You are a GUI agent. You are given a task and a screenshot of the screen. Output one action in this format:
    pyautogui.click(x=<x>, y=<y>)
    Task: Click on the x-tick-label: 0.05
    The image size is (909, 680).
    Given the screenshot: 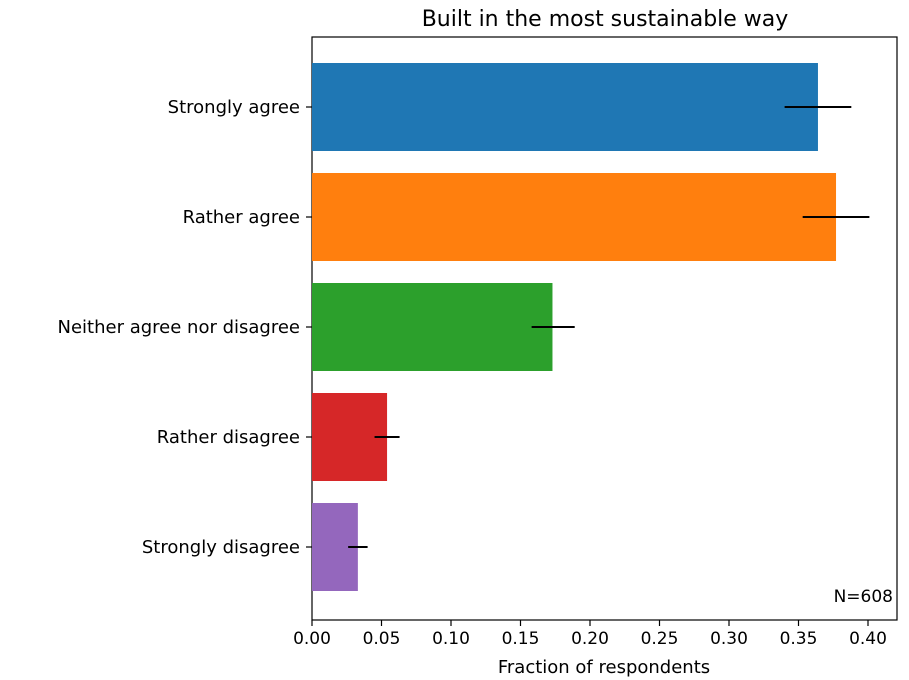 What is the action you would take?
    pyautogui.click(x=382, y=639)
    